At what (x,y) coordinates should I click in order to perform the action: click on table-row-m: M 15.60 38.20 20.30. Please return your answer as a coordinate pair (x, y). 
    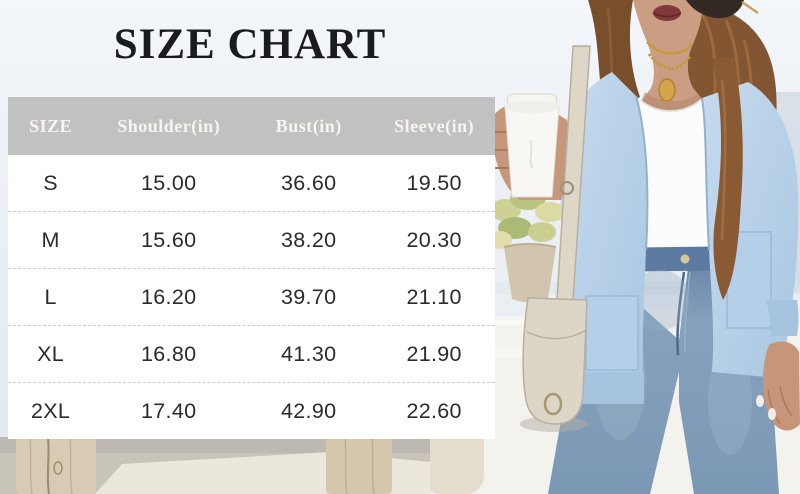
    Looking at the image, I should click on (251, 239).